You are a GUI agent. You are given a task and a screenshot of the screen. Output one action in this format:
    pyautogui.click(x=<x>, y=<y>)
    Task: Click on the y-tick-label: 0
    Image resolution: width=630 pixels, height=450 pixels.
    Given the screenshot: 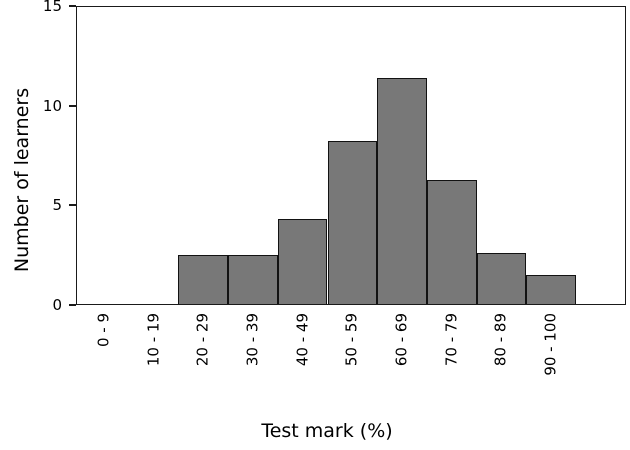 What is the action you would take?
    pyautogui.click(x=57, y=305)
    